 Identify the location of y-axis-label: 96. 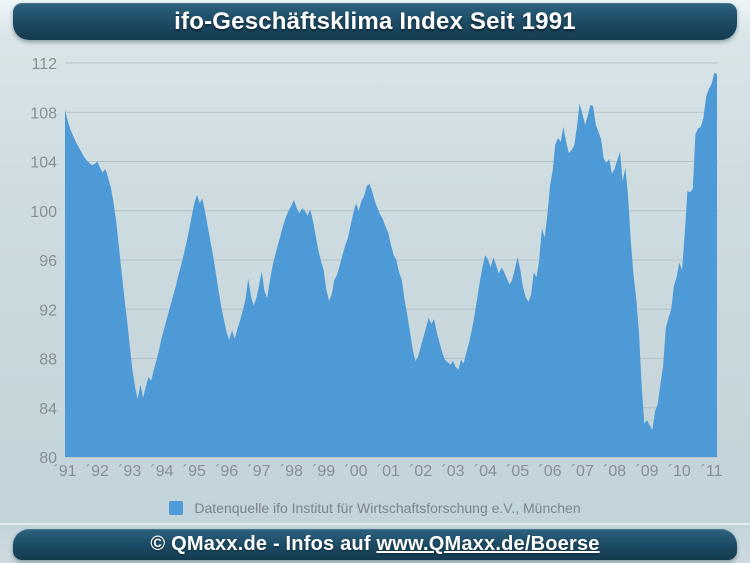
(48, 261).